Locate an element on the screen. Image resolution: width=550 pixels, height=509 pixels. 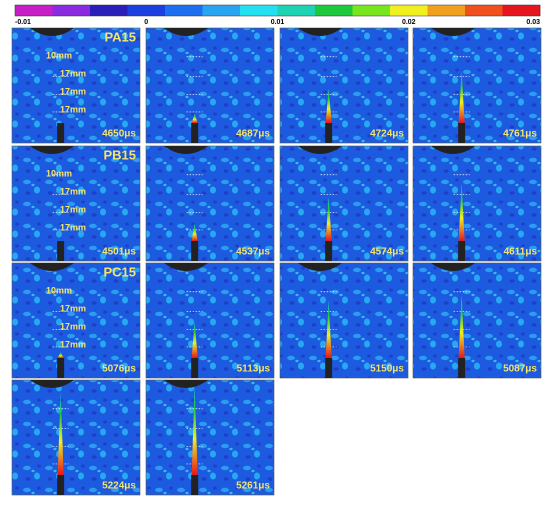
strain-panel: 4724μs is located at coordinates (344, 85).